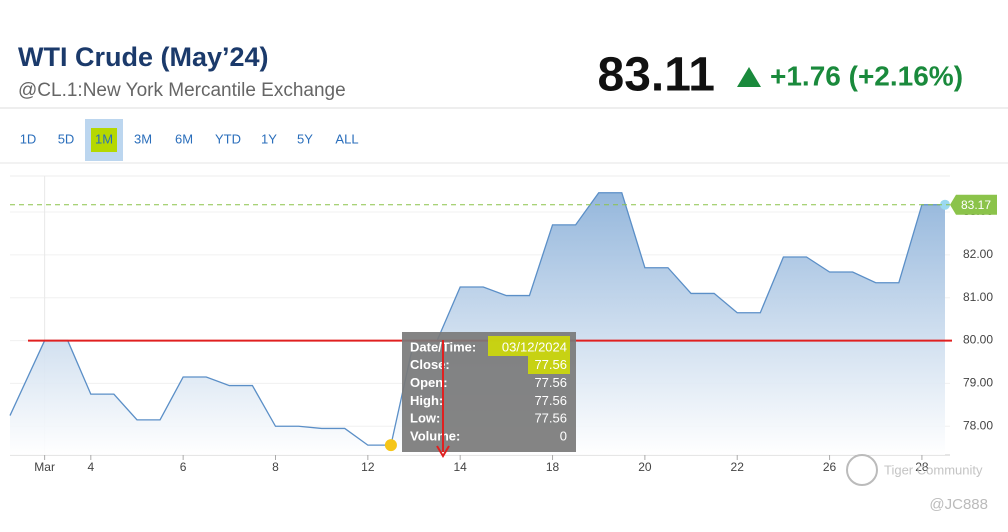 This screenshot has width=1008, height=532. What do you see at coordinates (390, 445) in the screenshot?
I see `hover-point` at bounding box center [390, 445].